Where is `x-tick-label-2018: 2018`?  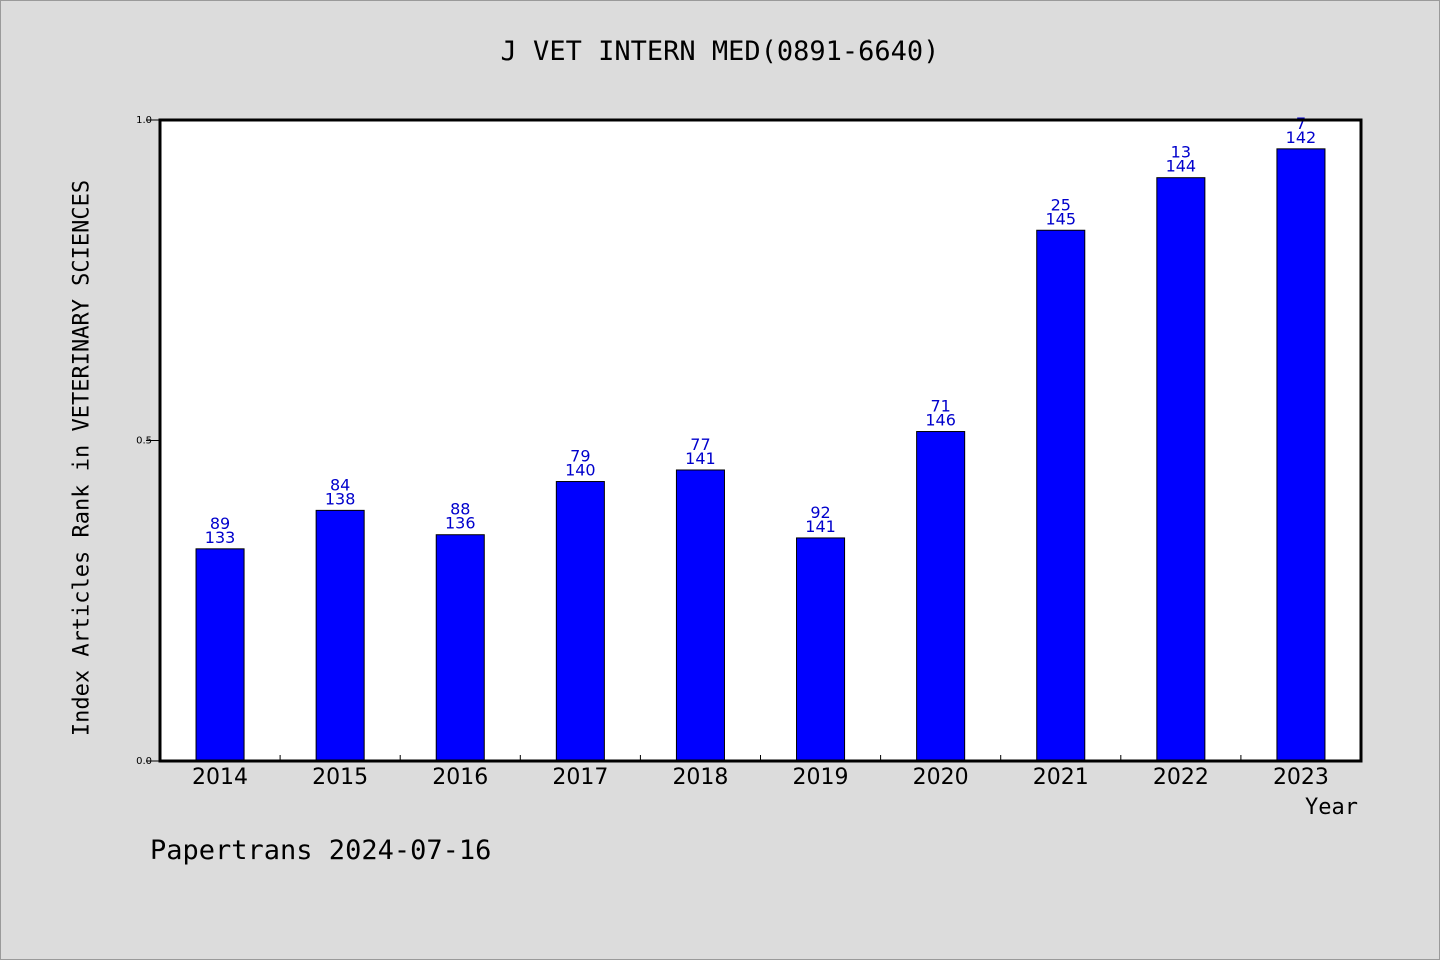
x-tick-label-2018: 2018 is located at coordinates (700, 777).